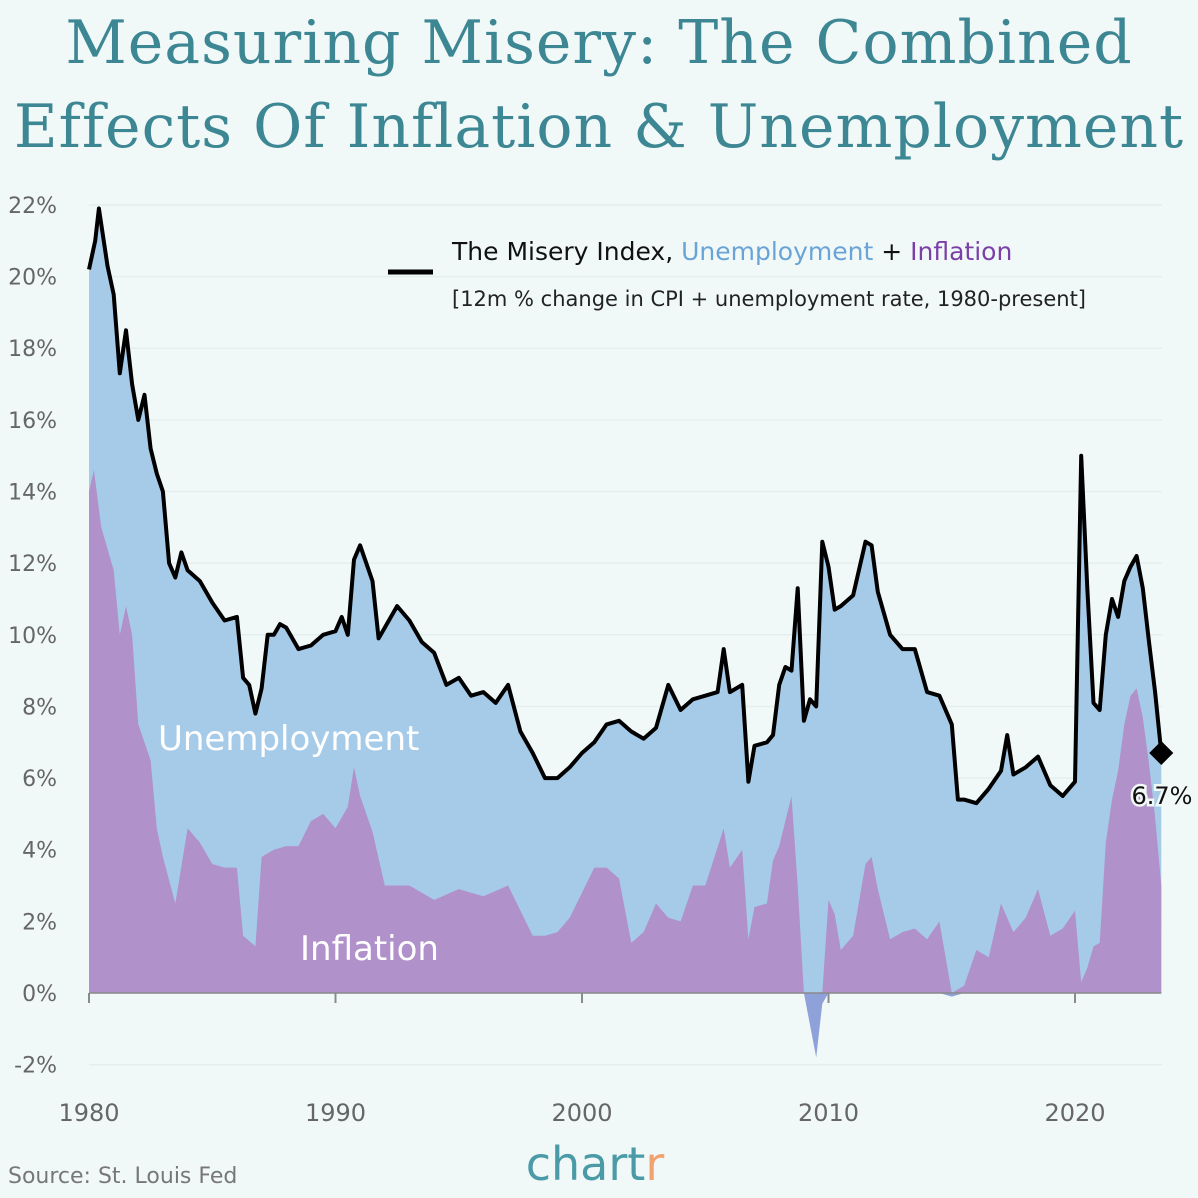 The width and height of the screenshot is (1198, 1198). Describe the element at coordinates (891, 251) in the screenshot. I see `legend-plus: +` at that location.